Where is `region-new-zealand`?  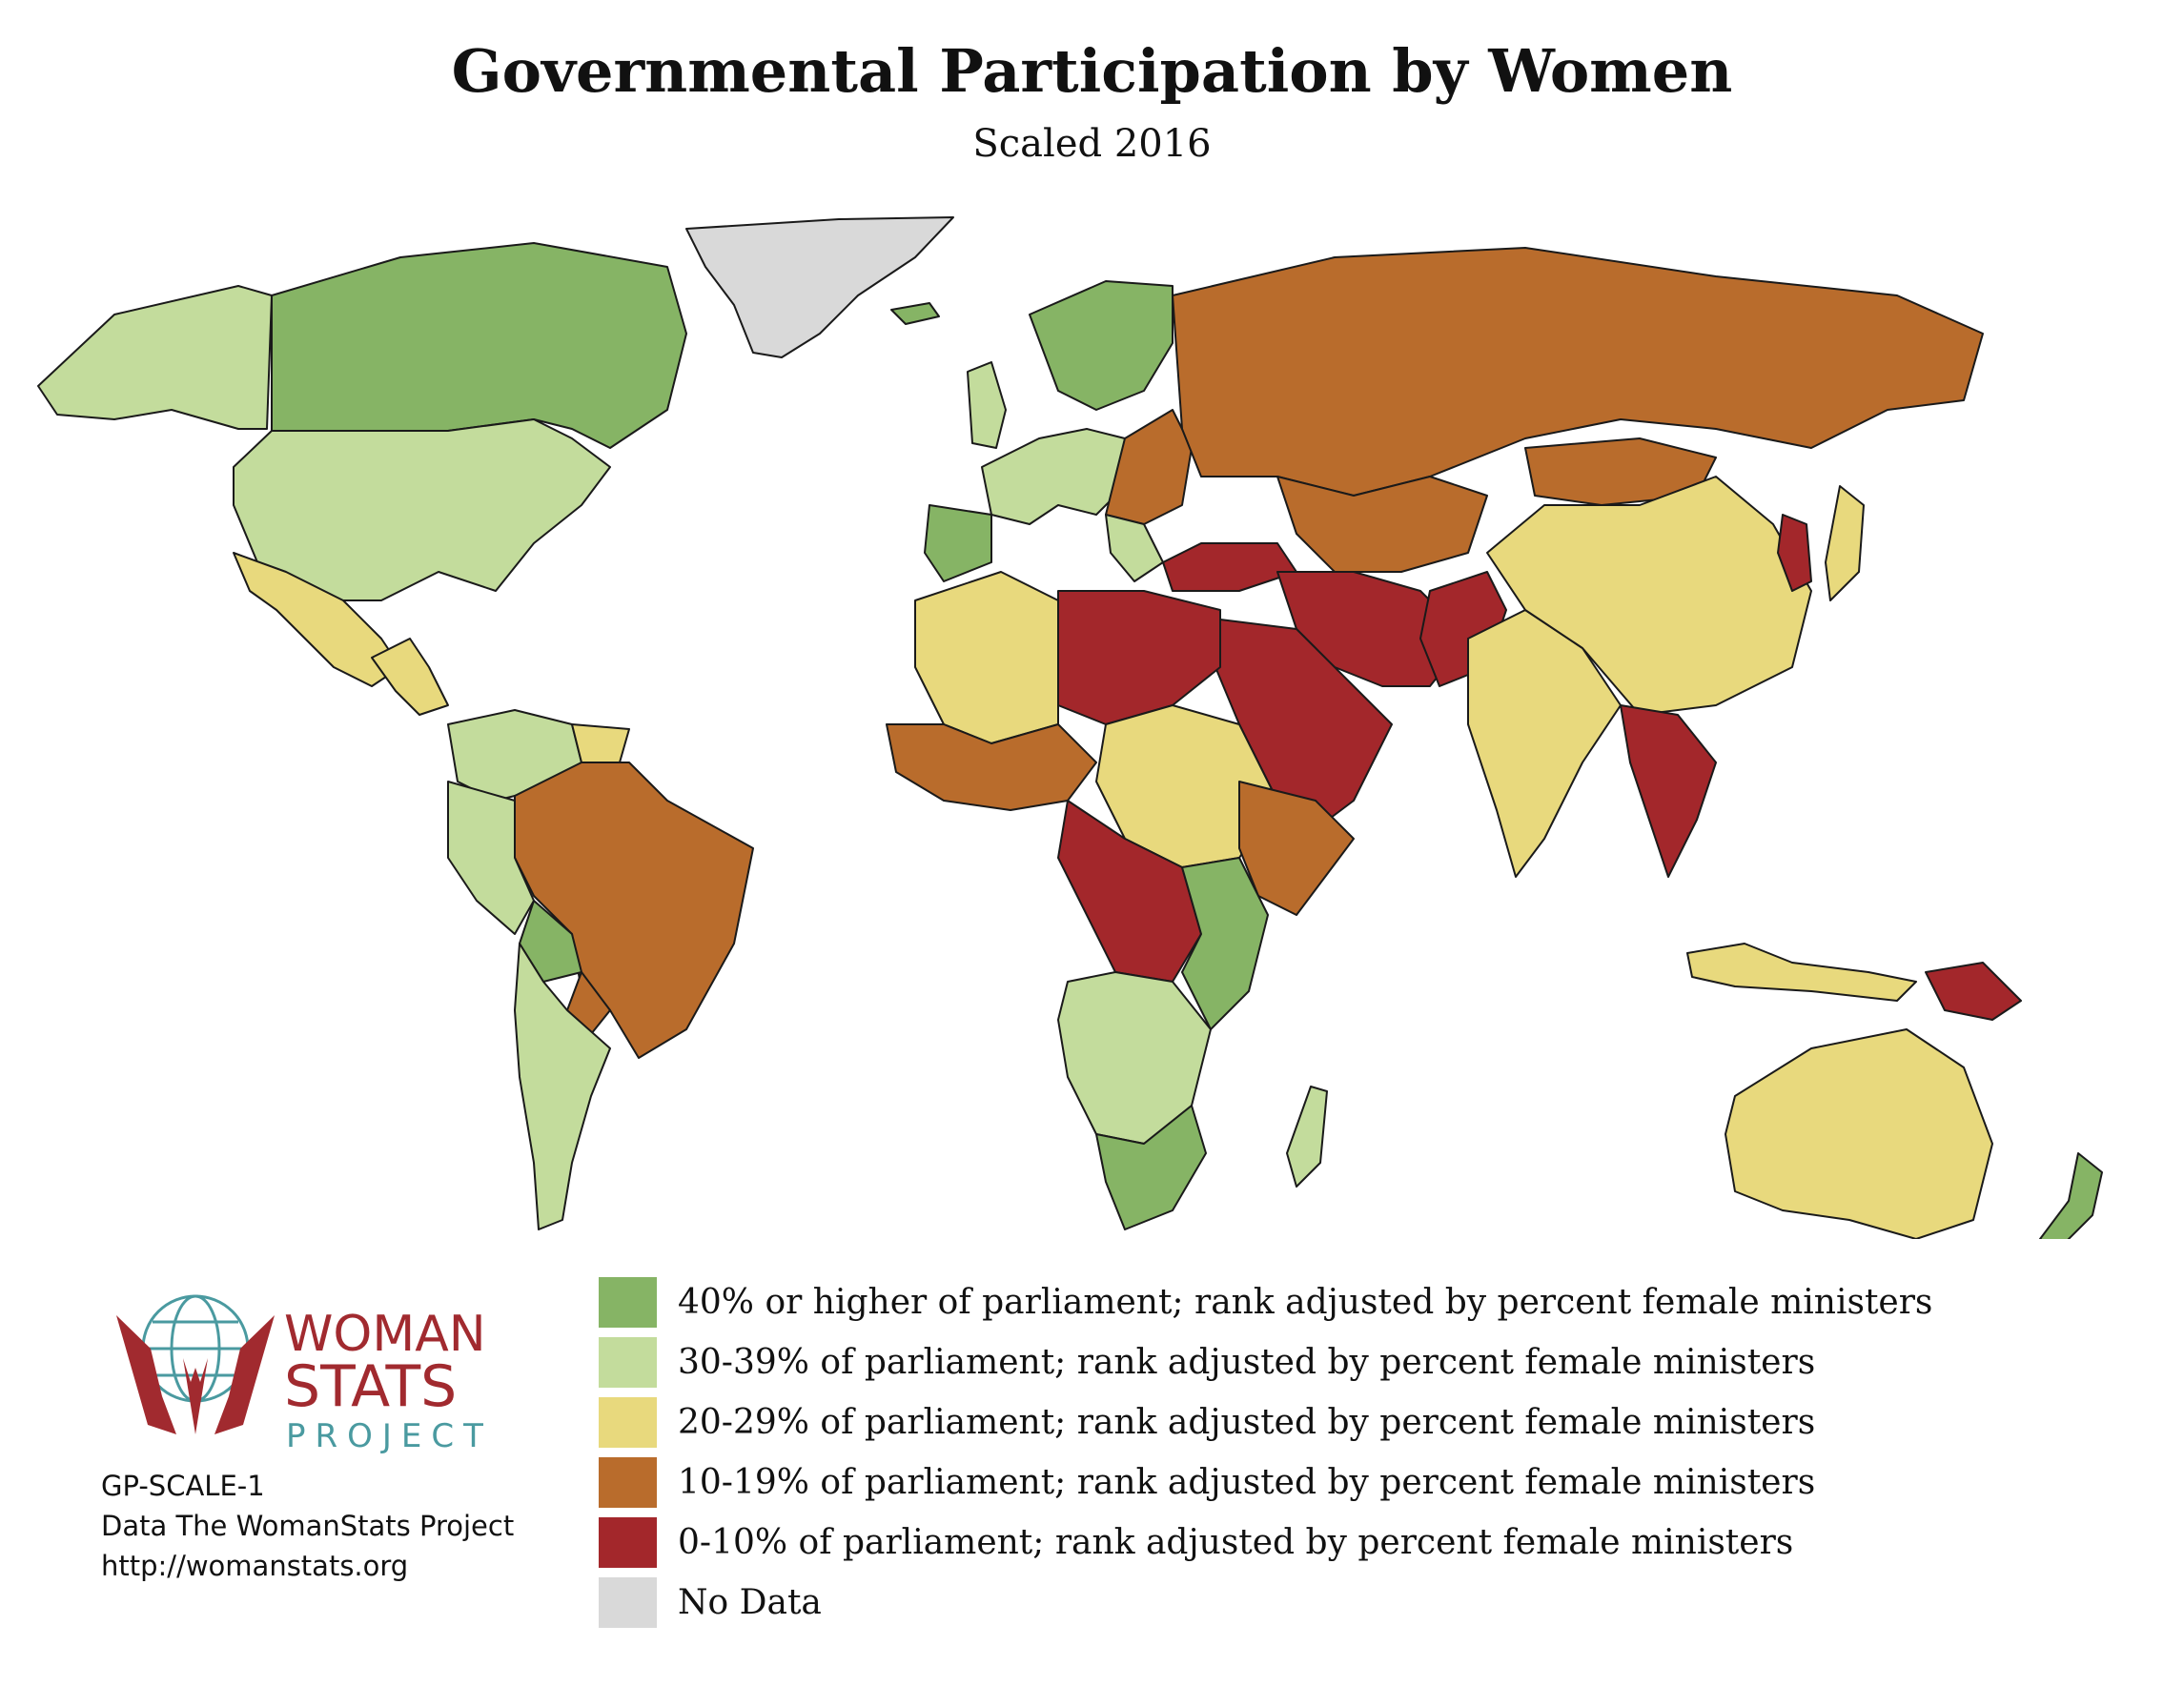 region-new-zealand is located at coordinates (2071, 1195).